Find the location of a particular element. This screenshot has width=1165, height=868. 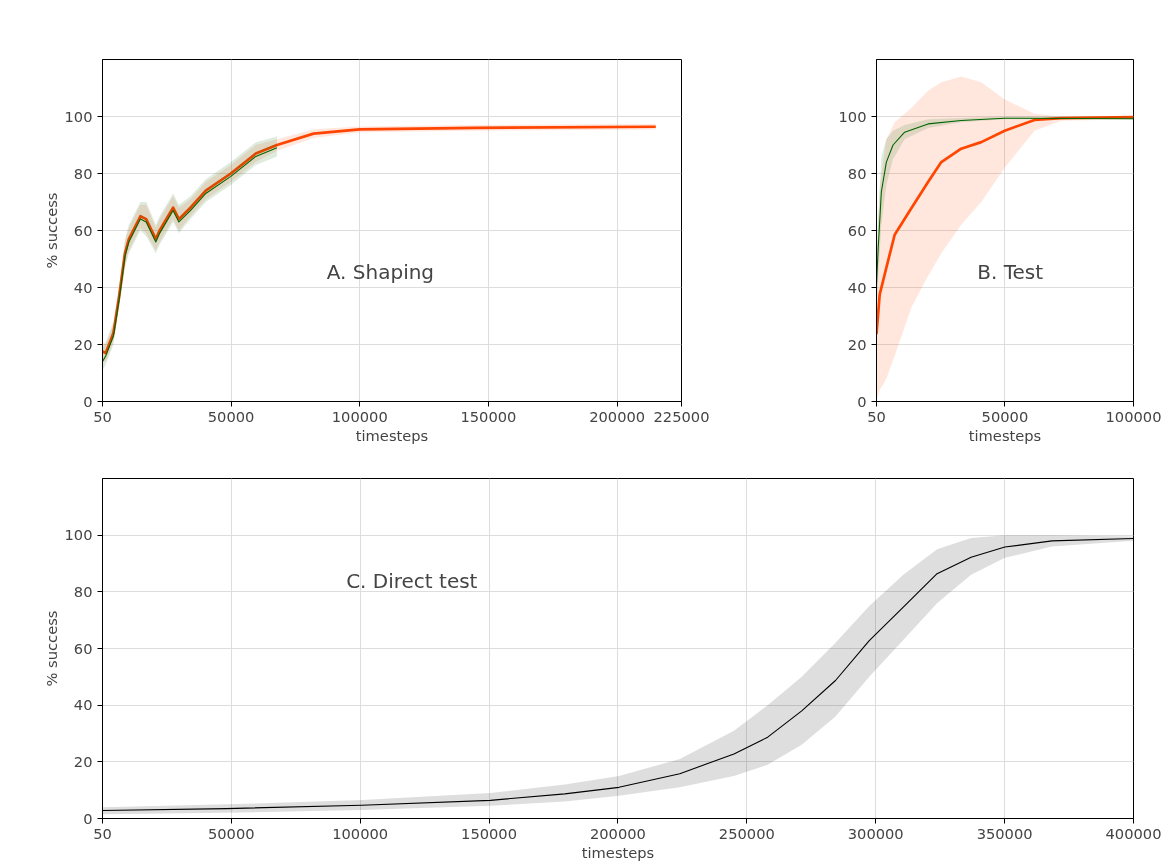

annotation: C. Direct test is located at coordinates (412, 580).